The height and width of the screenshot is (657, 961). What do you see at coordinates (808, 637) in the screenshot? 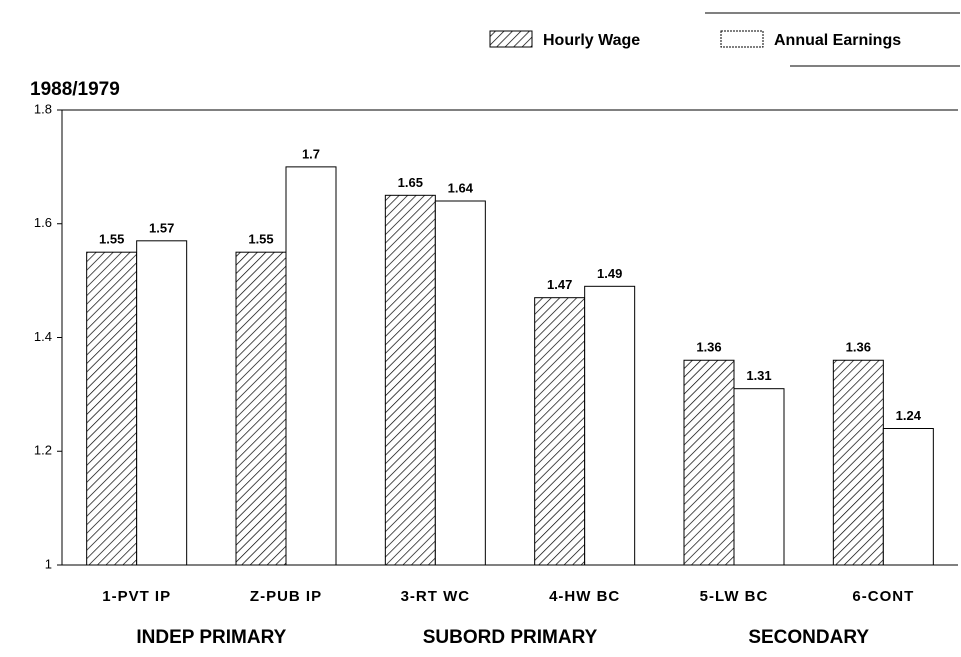
I see `group-label: SECONDARY` at bounding box center [808, 637].